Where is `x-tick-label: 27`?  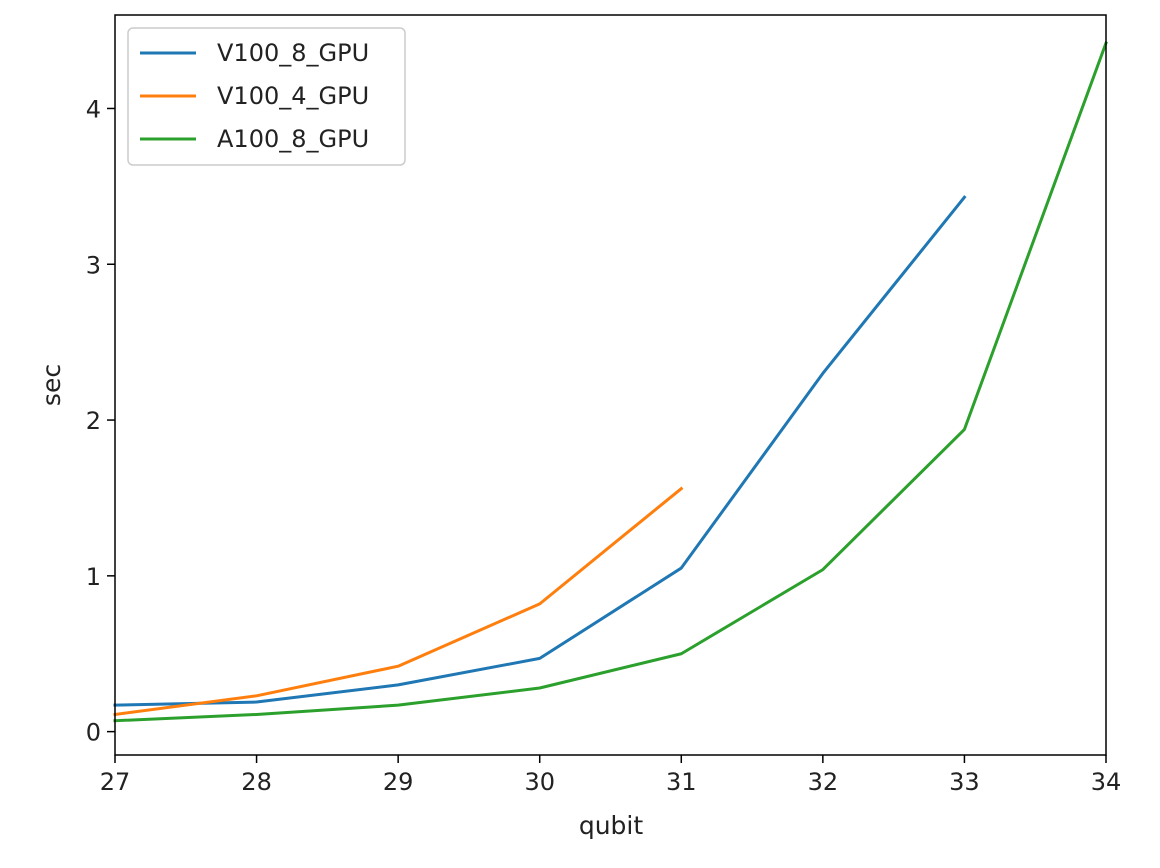
x-tick-label: 27 is located at coordinates (115, 782).